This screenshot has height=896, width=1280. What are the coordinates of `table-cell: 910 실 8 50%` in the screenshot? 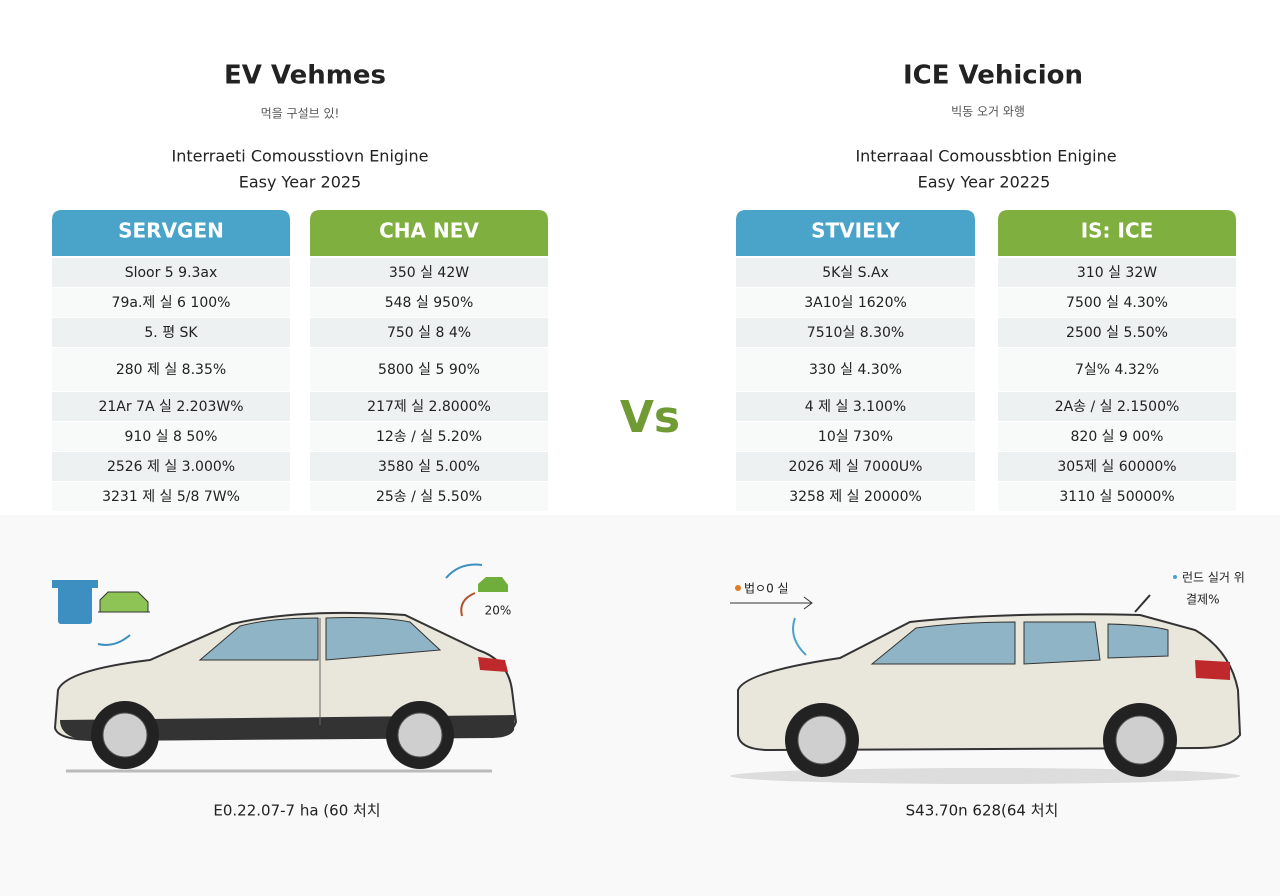 It's located at (171, 437).